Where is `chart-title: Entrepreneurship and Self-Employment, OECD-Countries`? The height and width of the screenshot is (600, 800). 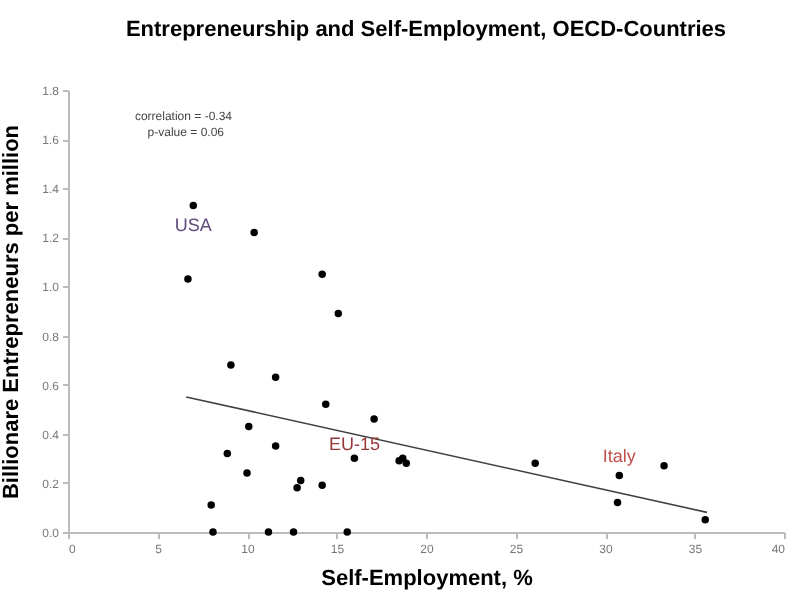
chart-title: Entrepreneurship and Self-Employment, OECD-Countries is located at coordinates (426, 30).